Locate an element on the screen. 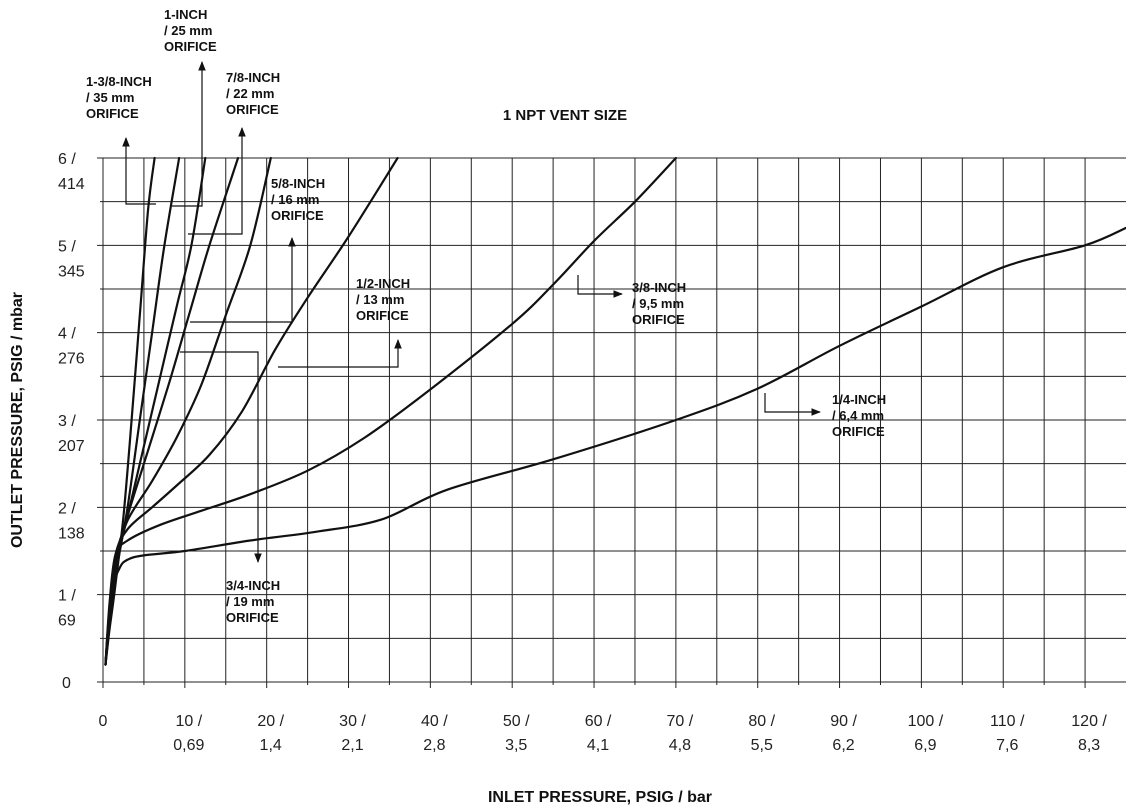 This screenshot has height=812, width=1126. leader-1-inch is located at coordinates (189, 134).